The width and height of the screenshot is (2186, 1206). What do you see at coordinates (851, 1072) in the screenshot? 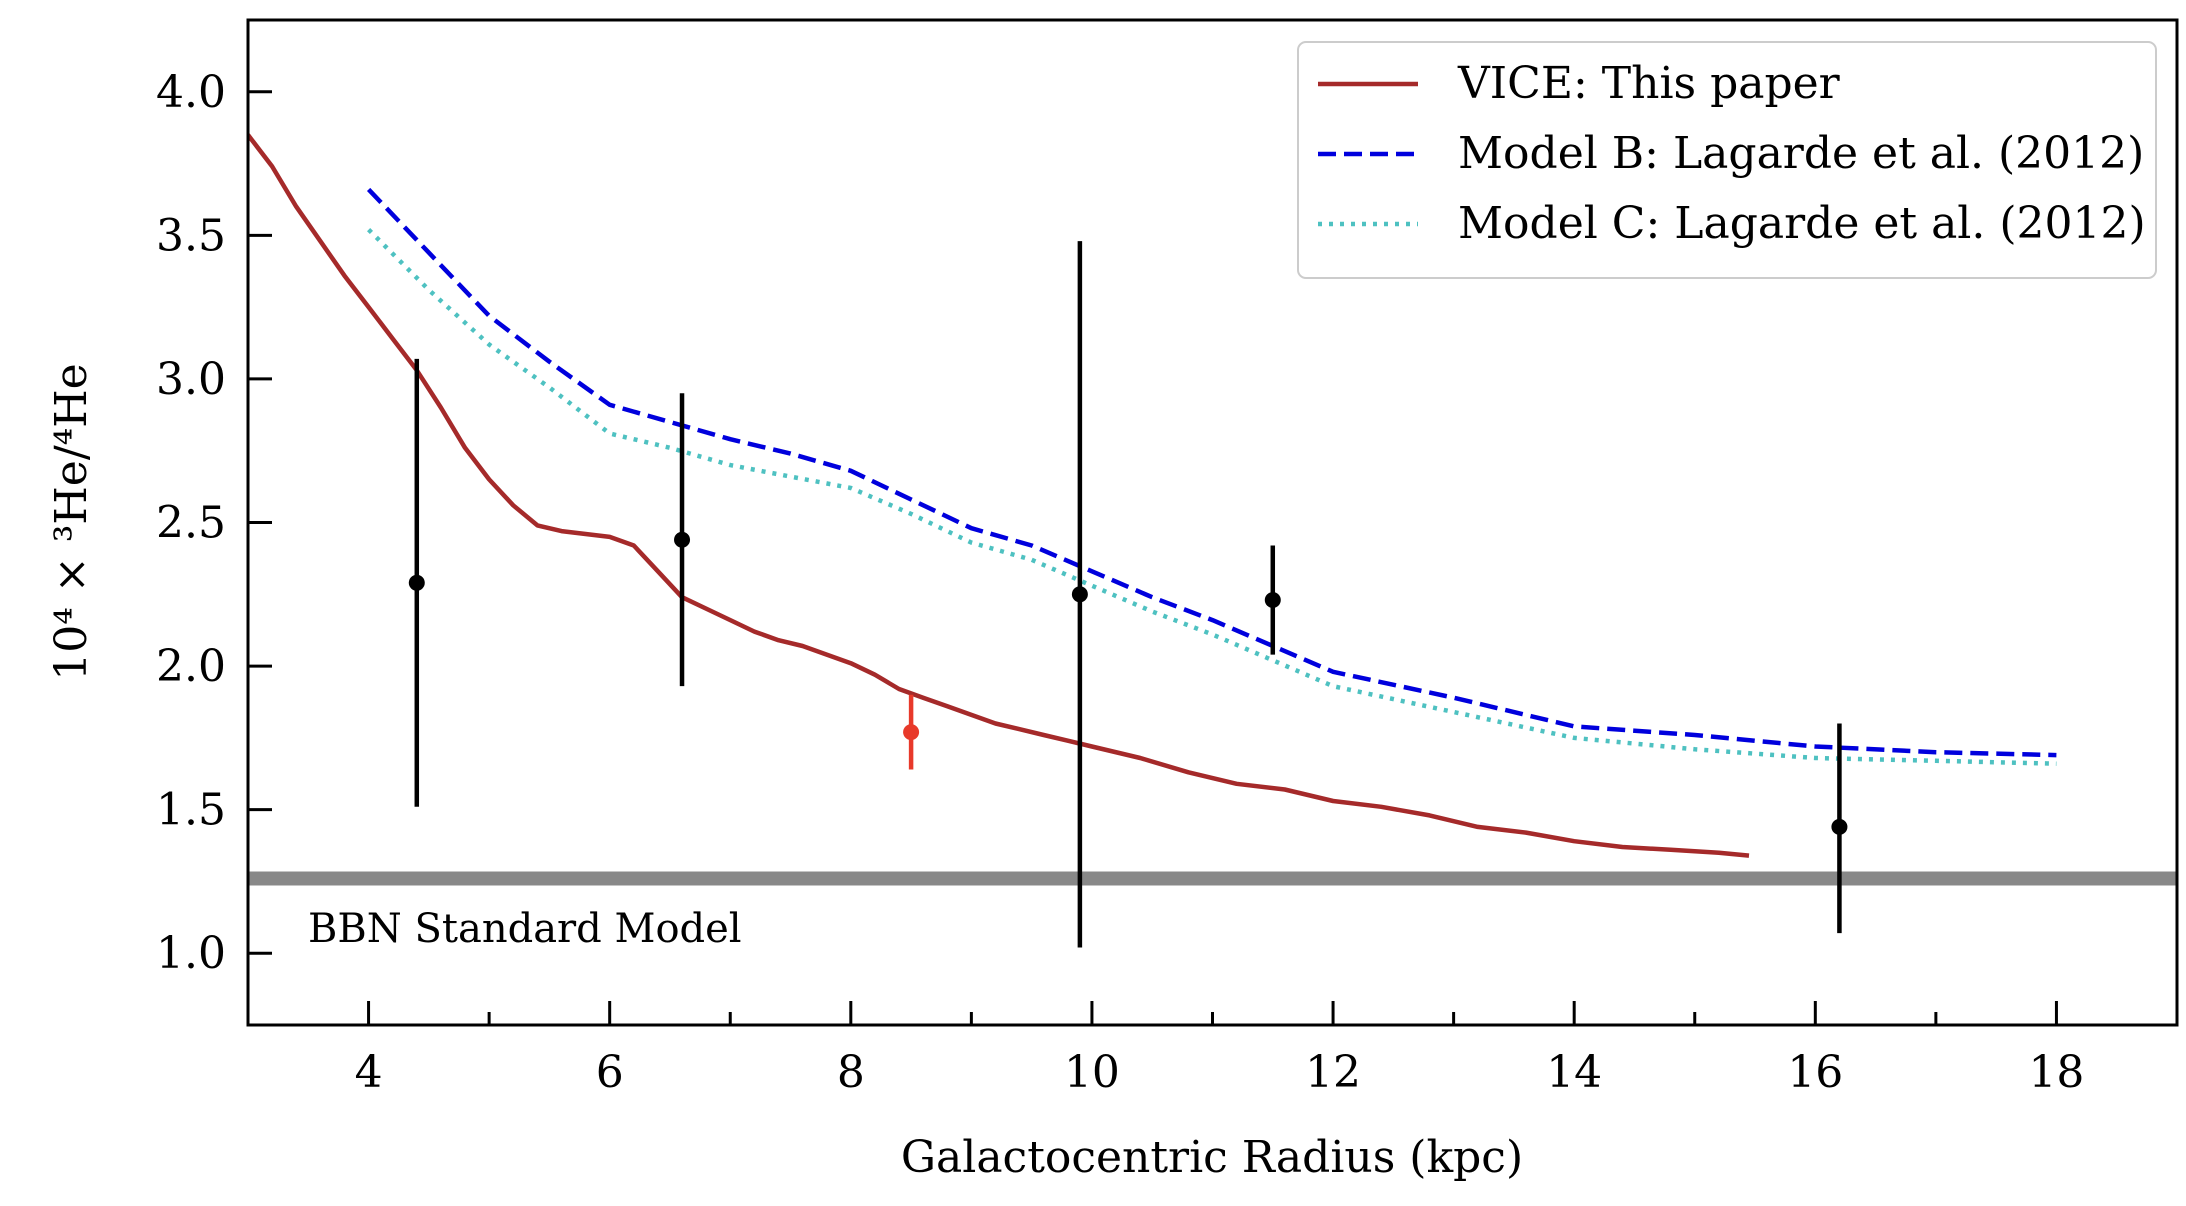
I see `x-tick-label: 8` at bounding box center [851, 1072].